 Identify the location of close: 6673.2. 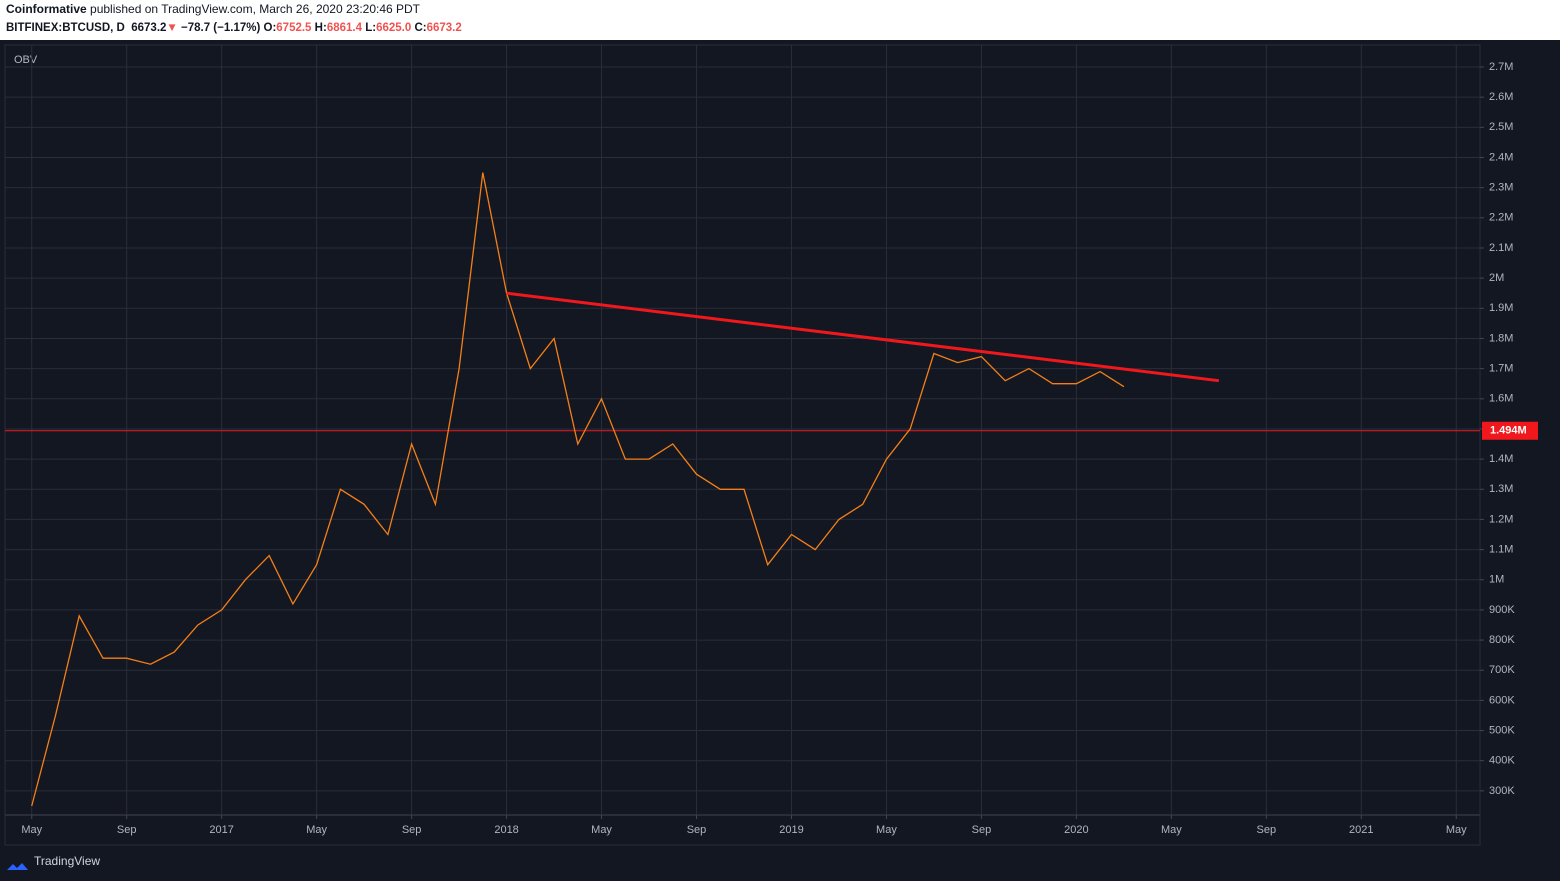
(444, 28).